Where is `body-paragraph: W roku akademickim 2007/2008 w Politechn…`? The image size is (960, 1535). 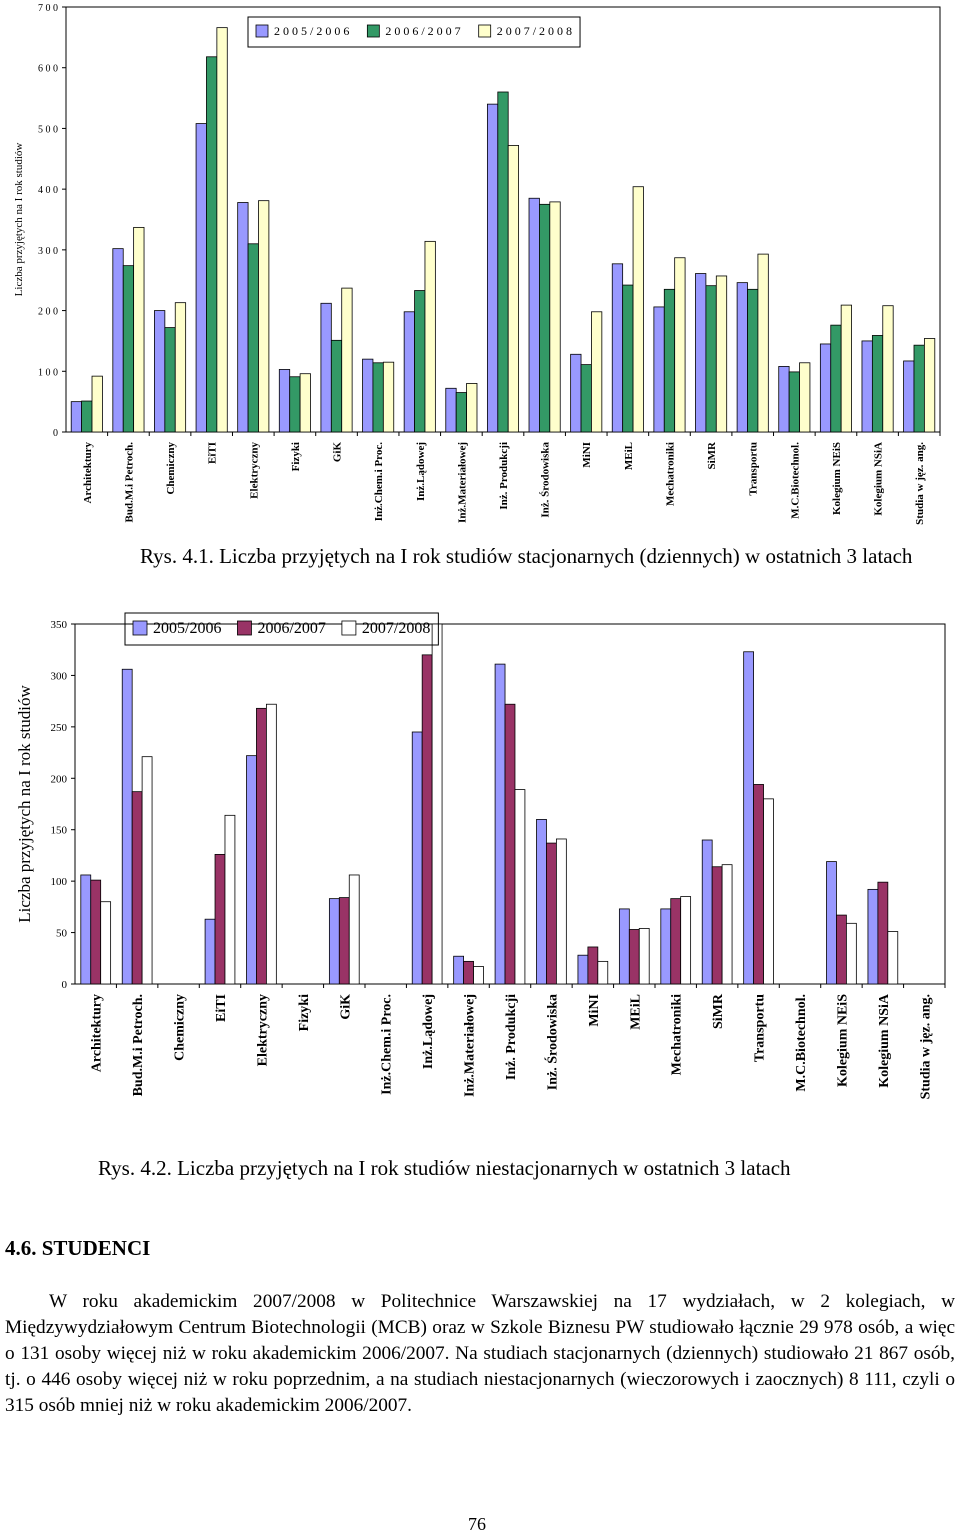 body-paragraph: W roku akademickim 2007/2008 w Politechn… is located at coordinates (480, 1353).